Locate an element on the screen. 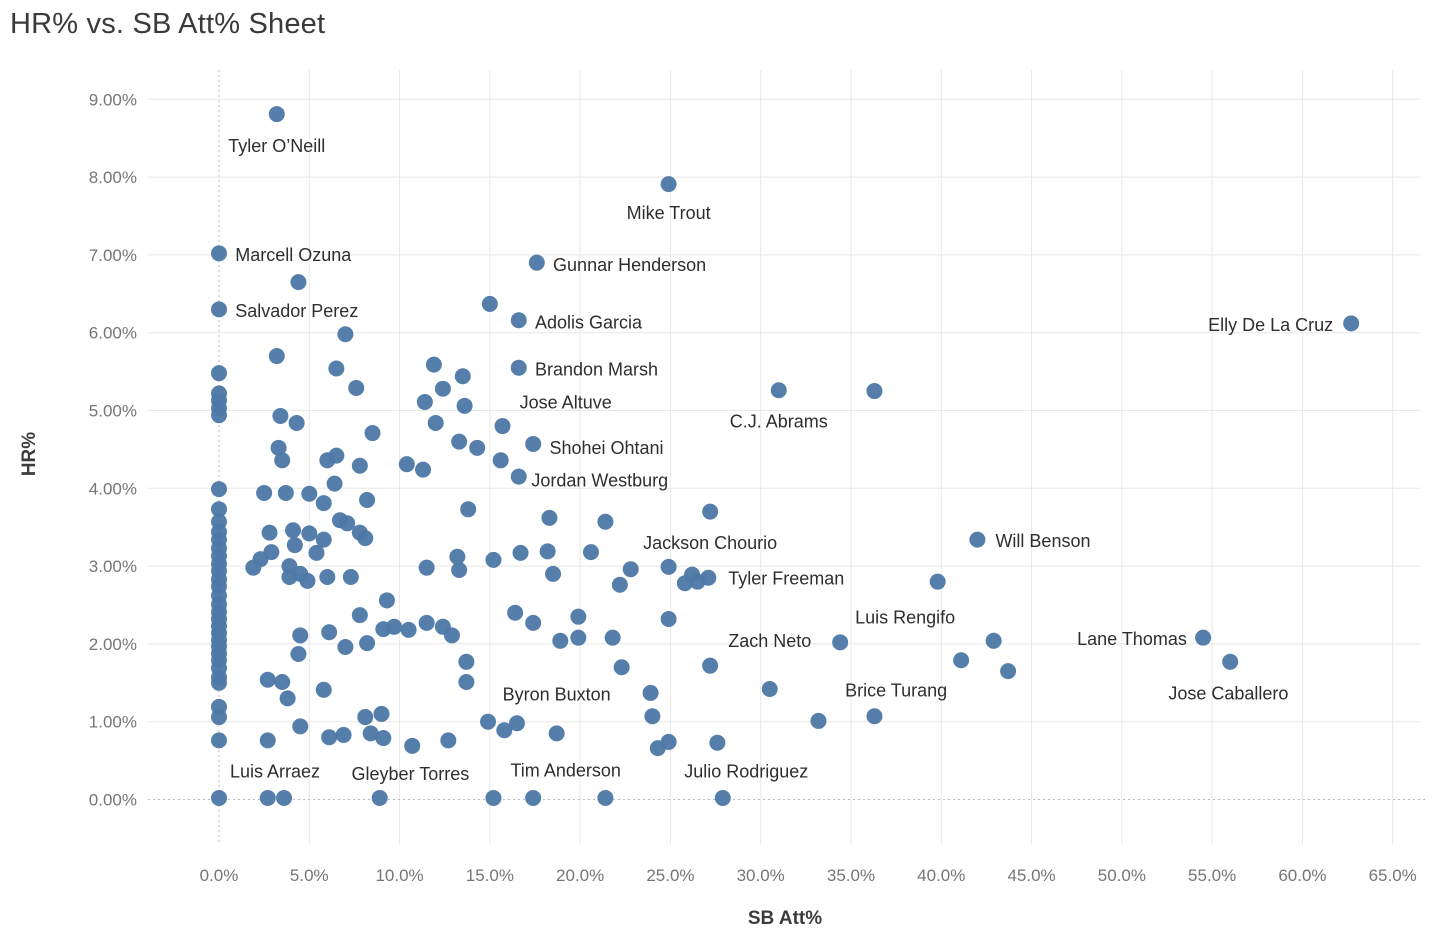 The height and width of the screenshot is (950, 1432). data-point-gleyber-torres is located at coordinates (379, 797).